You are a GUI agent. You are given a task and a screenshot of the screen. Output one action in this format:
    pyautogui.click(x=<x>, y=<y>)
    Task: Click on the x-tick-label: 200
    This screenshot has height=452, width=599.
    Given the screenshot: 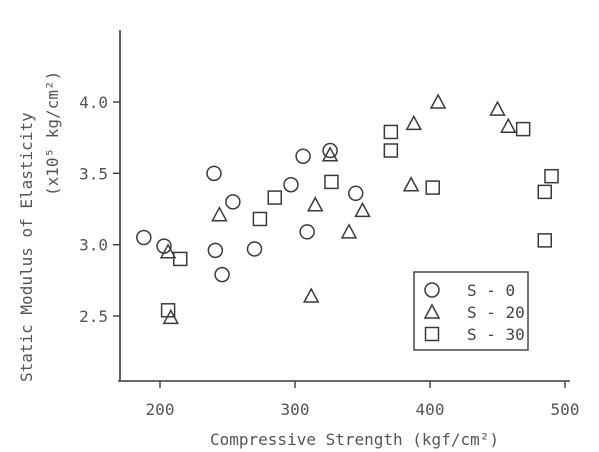 What is the action you would take?
    pyautogui.click(x=160, y=409)
    